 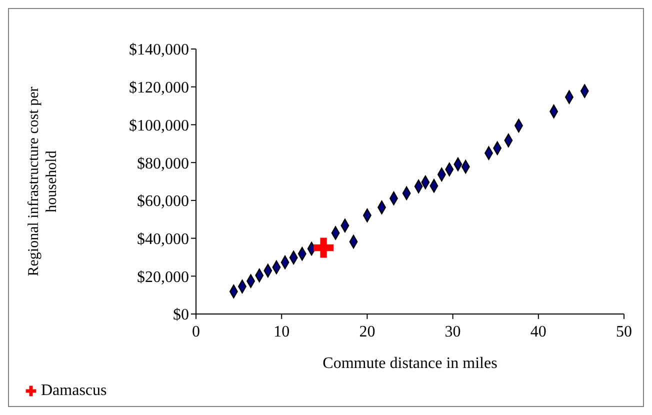 What do you see at coordinates (624, 331) in the screenshot?
I see `x-tick-label: 50` at bounding box center [624, 331].